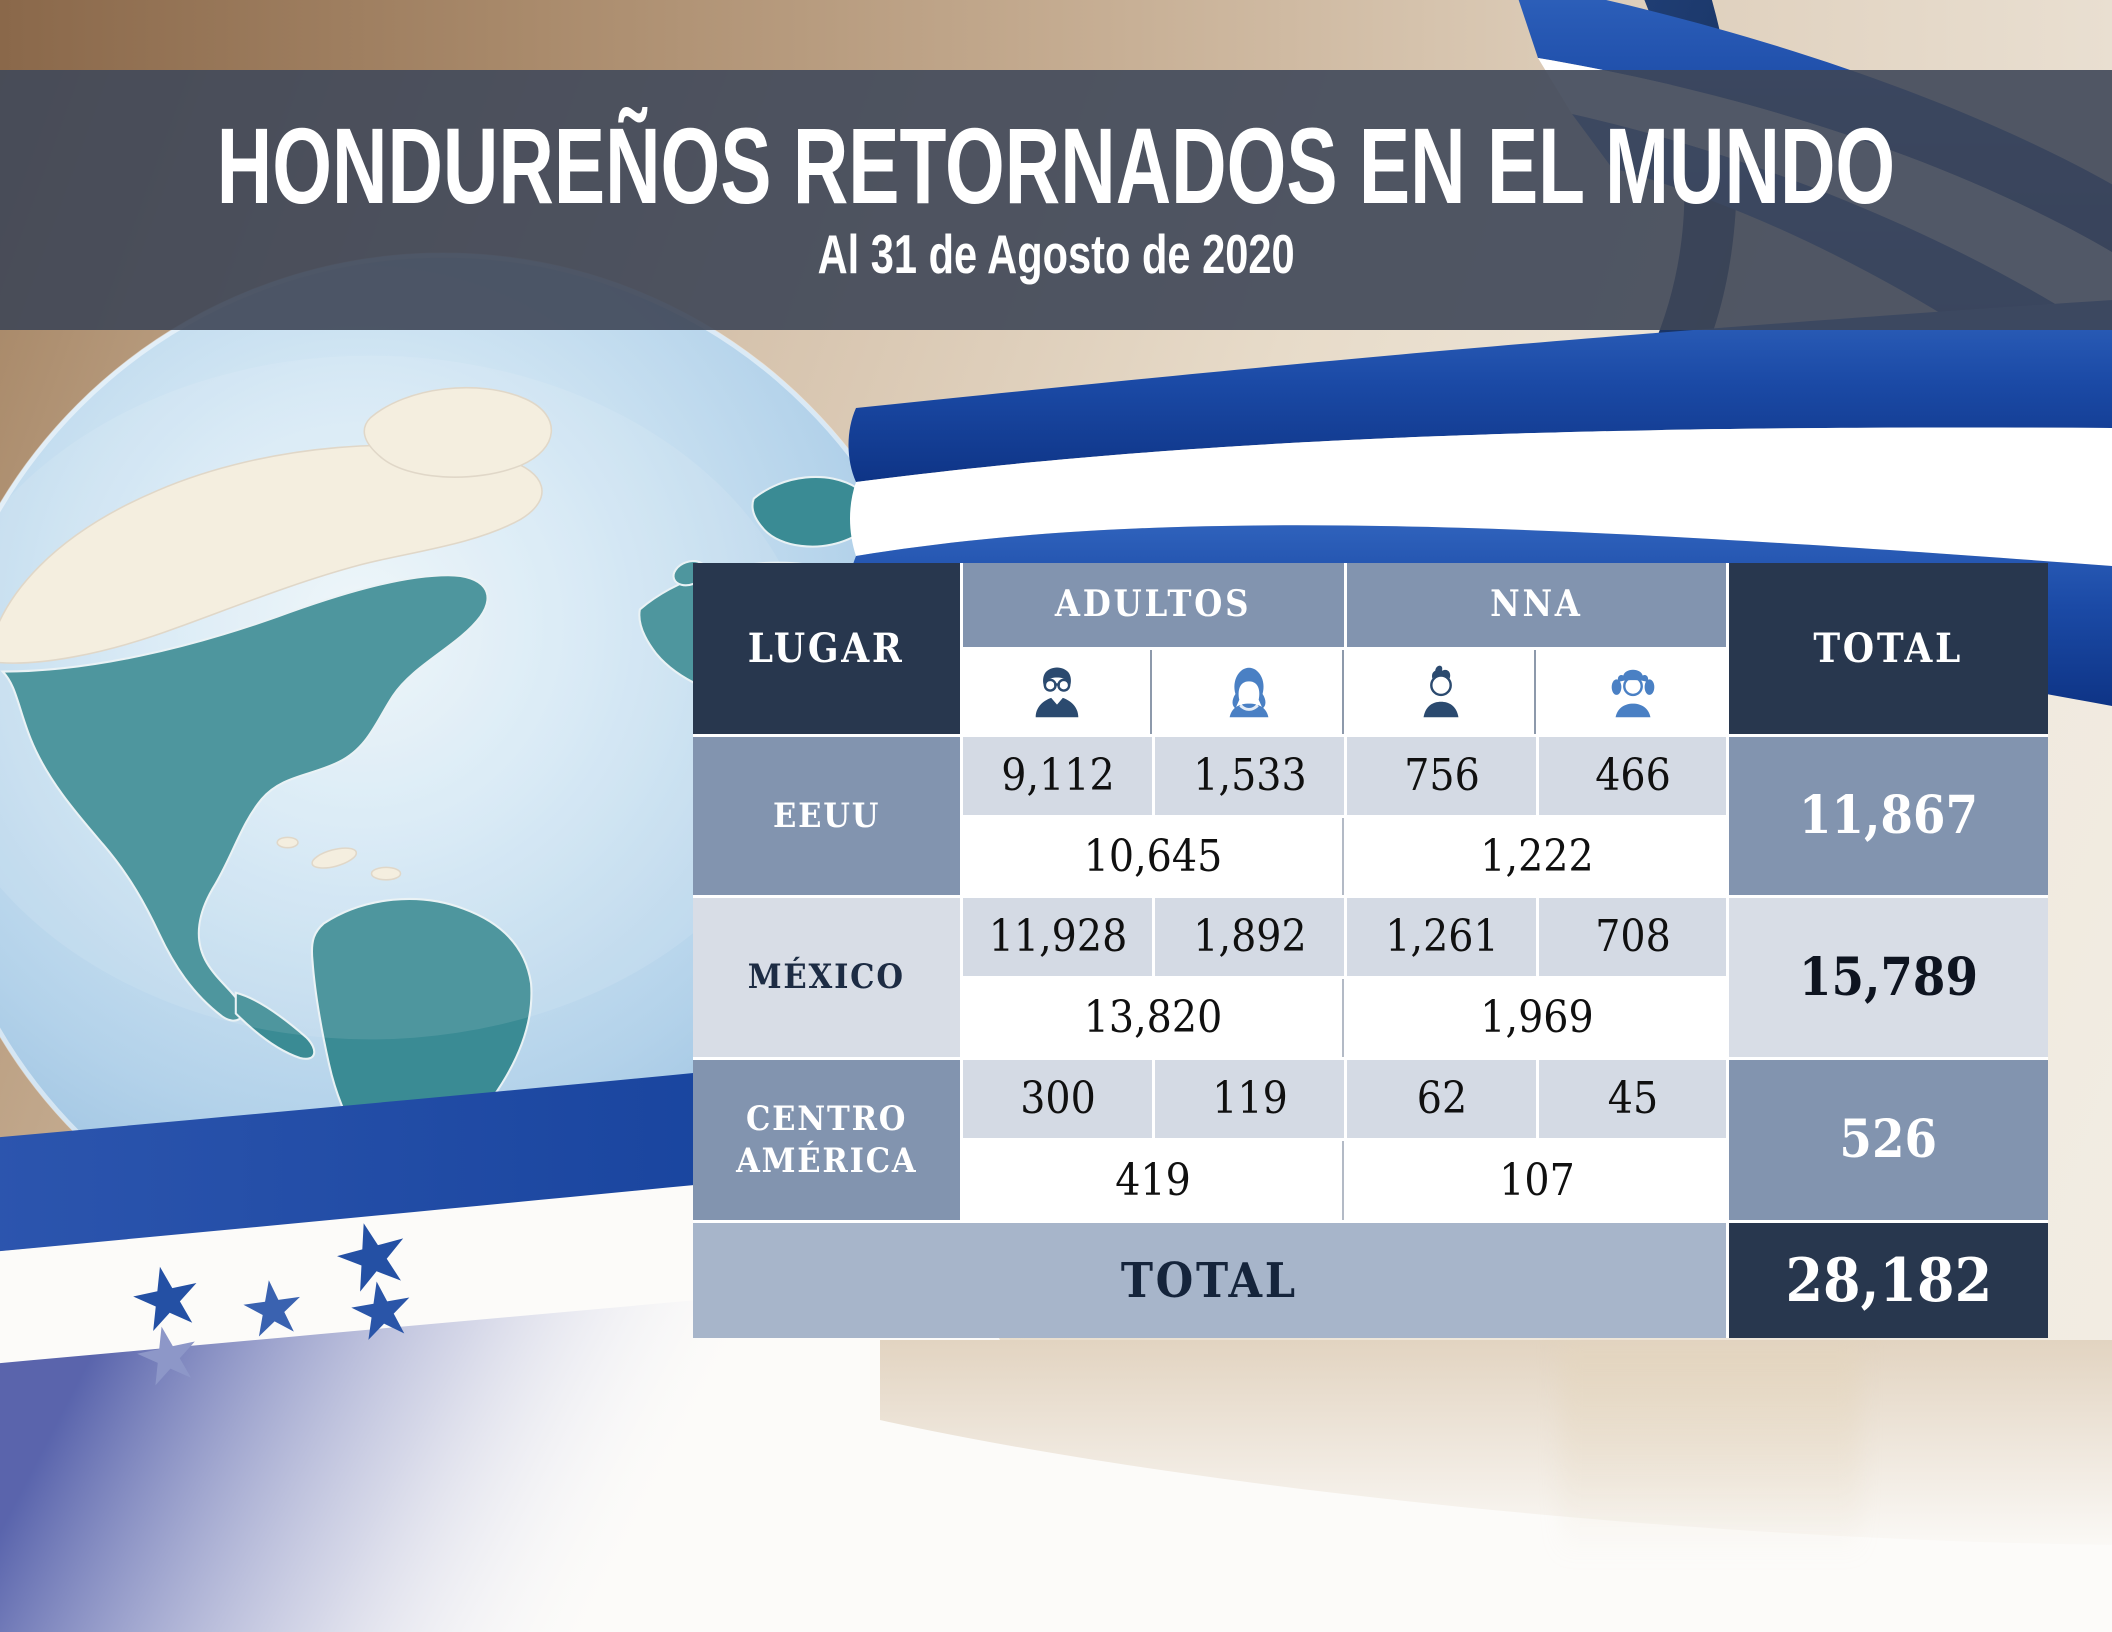 The image size is (2112, 1632). What do you see at coordinates (1496, 1442) in the screenshot?
I see `under-table-haze` at bounding box center [1496, 1442].